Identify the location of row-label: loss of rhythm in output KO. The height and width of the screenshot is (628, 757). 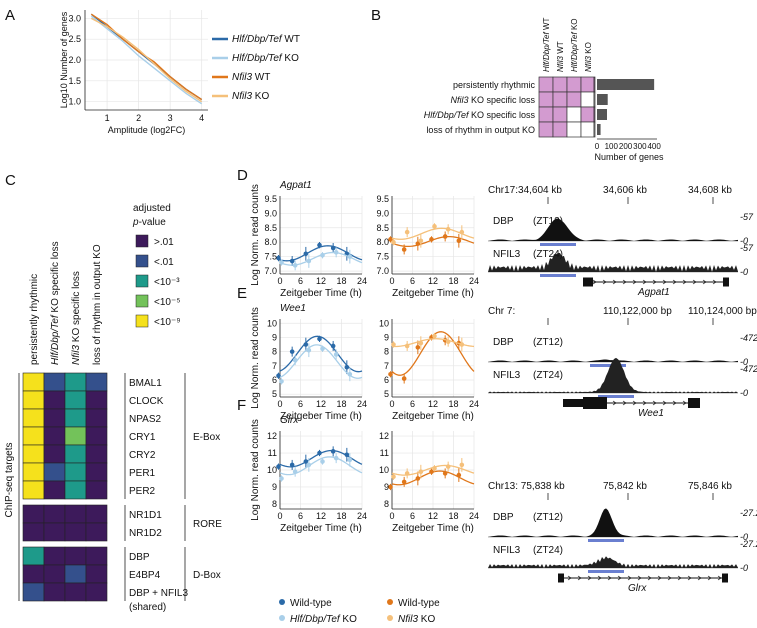
(480, 130).